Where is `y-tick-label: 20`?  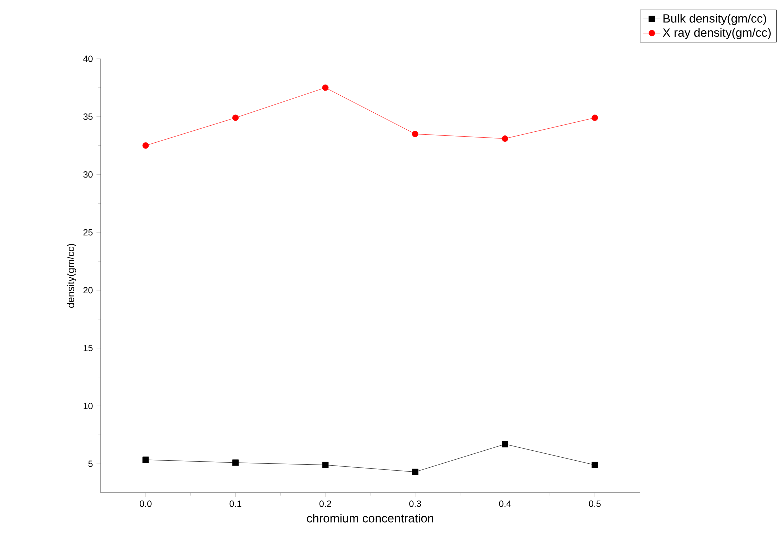 y-tick-label: 20 is located at coordinates (88, 290).